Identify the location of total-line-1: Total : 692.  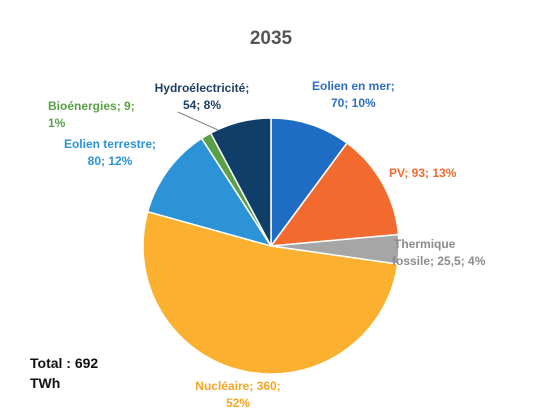
(64, 363).